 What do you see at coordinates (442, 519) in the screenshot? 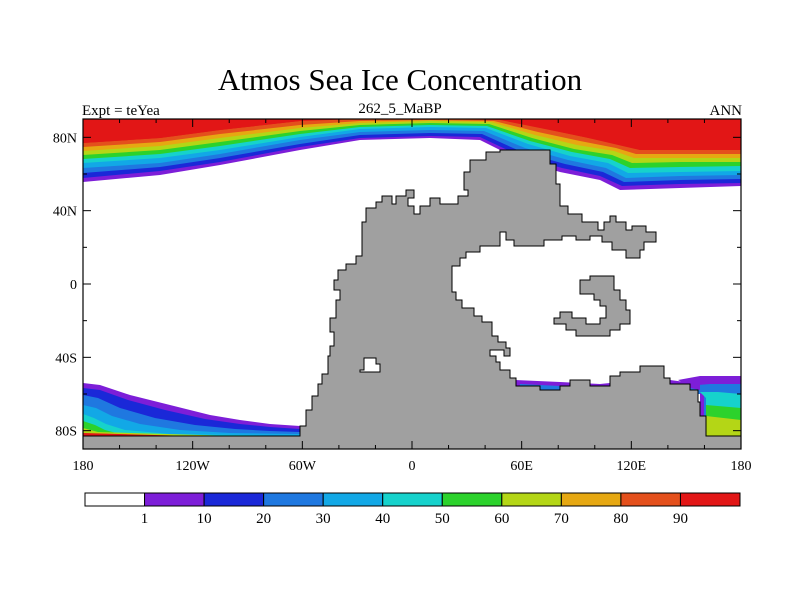
I see `colorbar-label: 50` at bounding box center [442, 519].